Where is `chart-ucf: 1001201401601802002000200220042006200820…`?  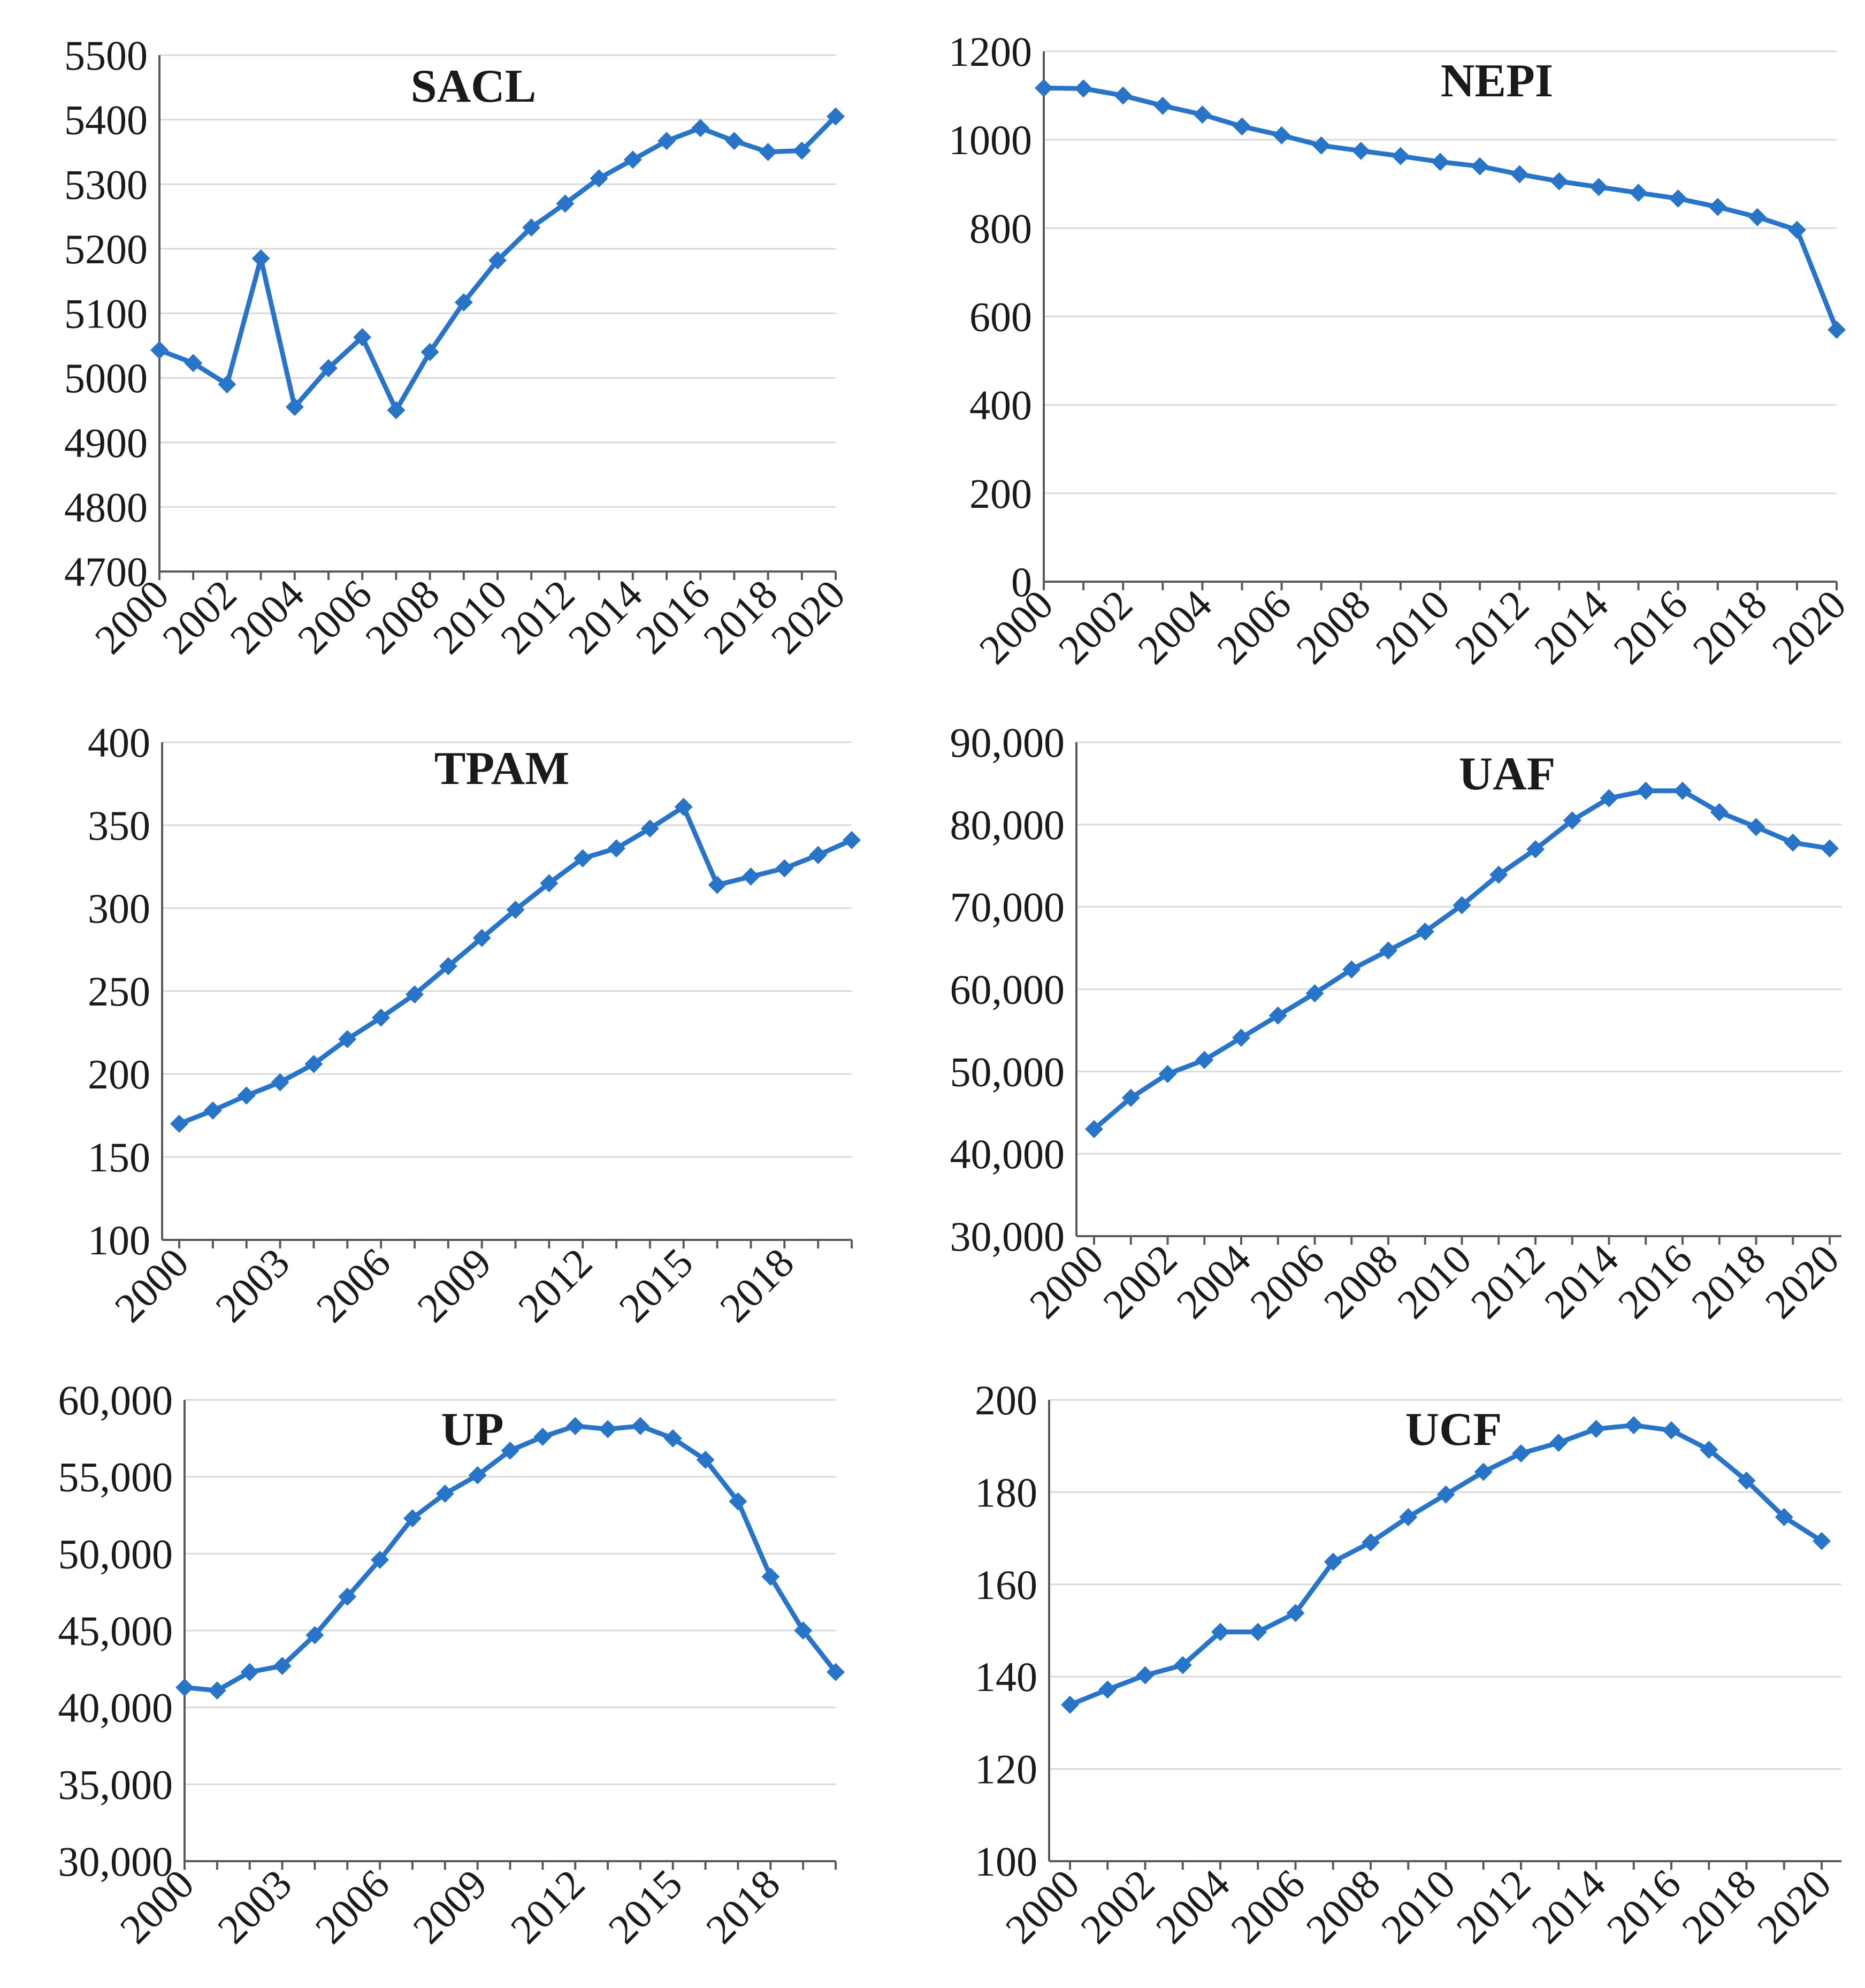 chart-ucf: 1001201401601802002000200220042006200820… is located at coordinates (1408, 1665).